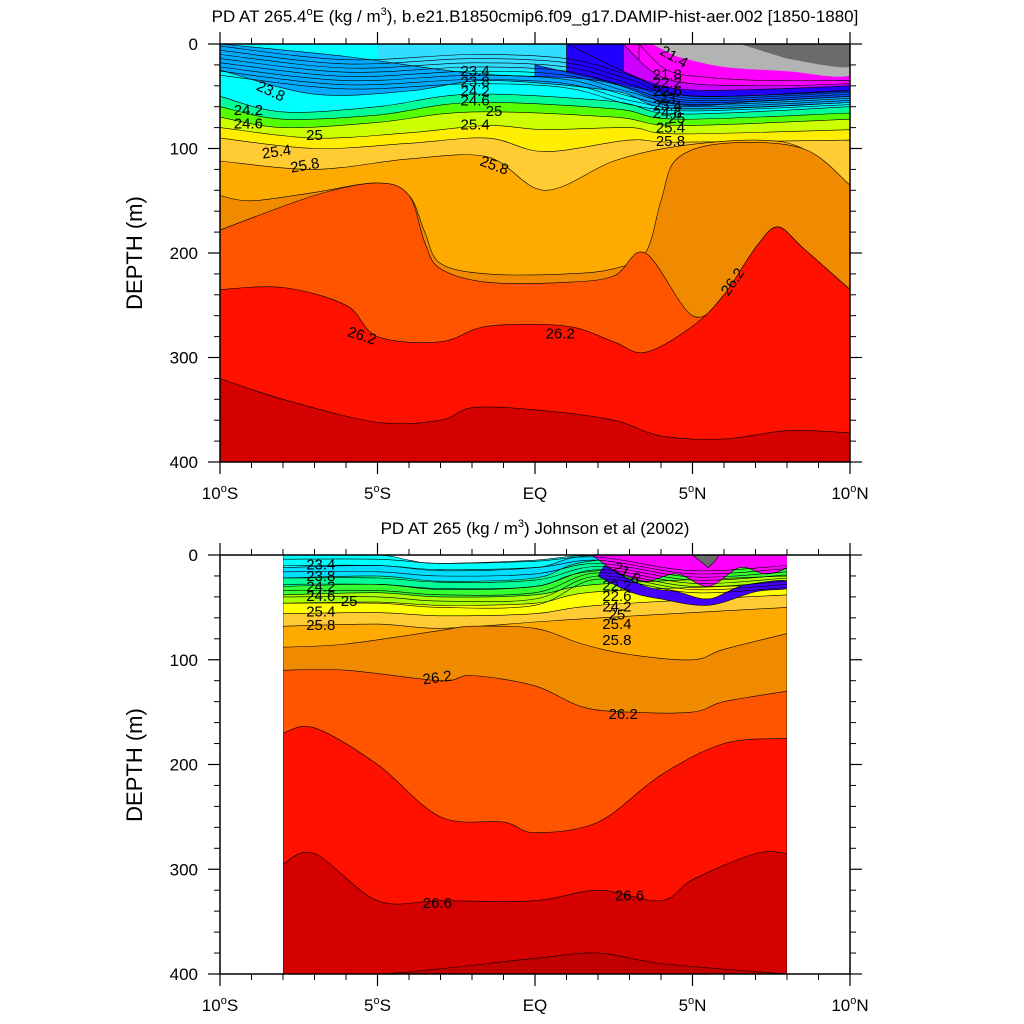 This screenshot has height=1024, width=1024. I want to click on contour-label: 23, so click(667, 98).